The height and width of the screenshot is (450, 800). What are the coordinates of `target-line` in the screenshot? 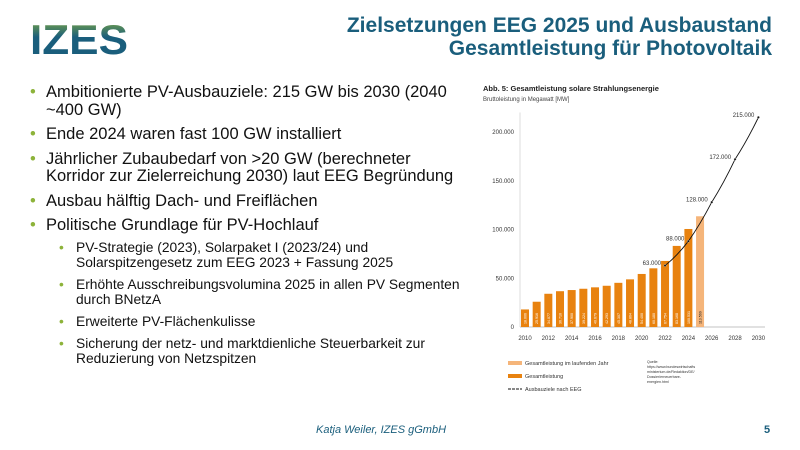 It's located at (711, 191).